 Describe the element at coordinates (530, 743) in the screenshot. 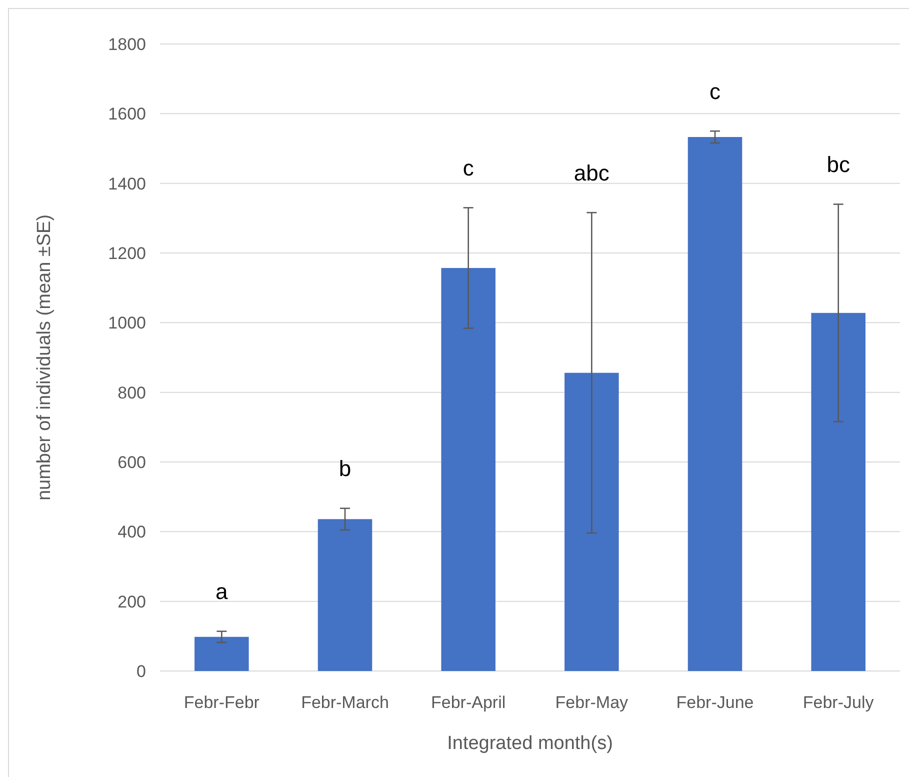

I see `x-axis-title: Integrated month(s)` at that location.